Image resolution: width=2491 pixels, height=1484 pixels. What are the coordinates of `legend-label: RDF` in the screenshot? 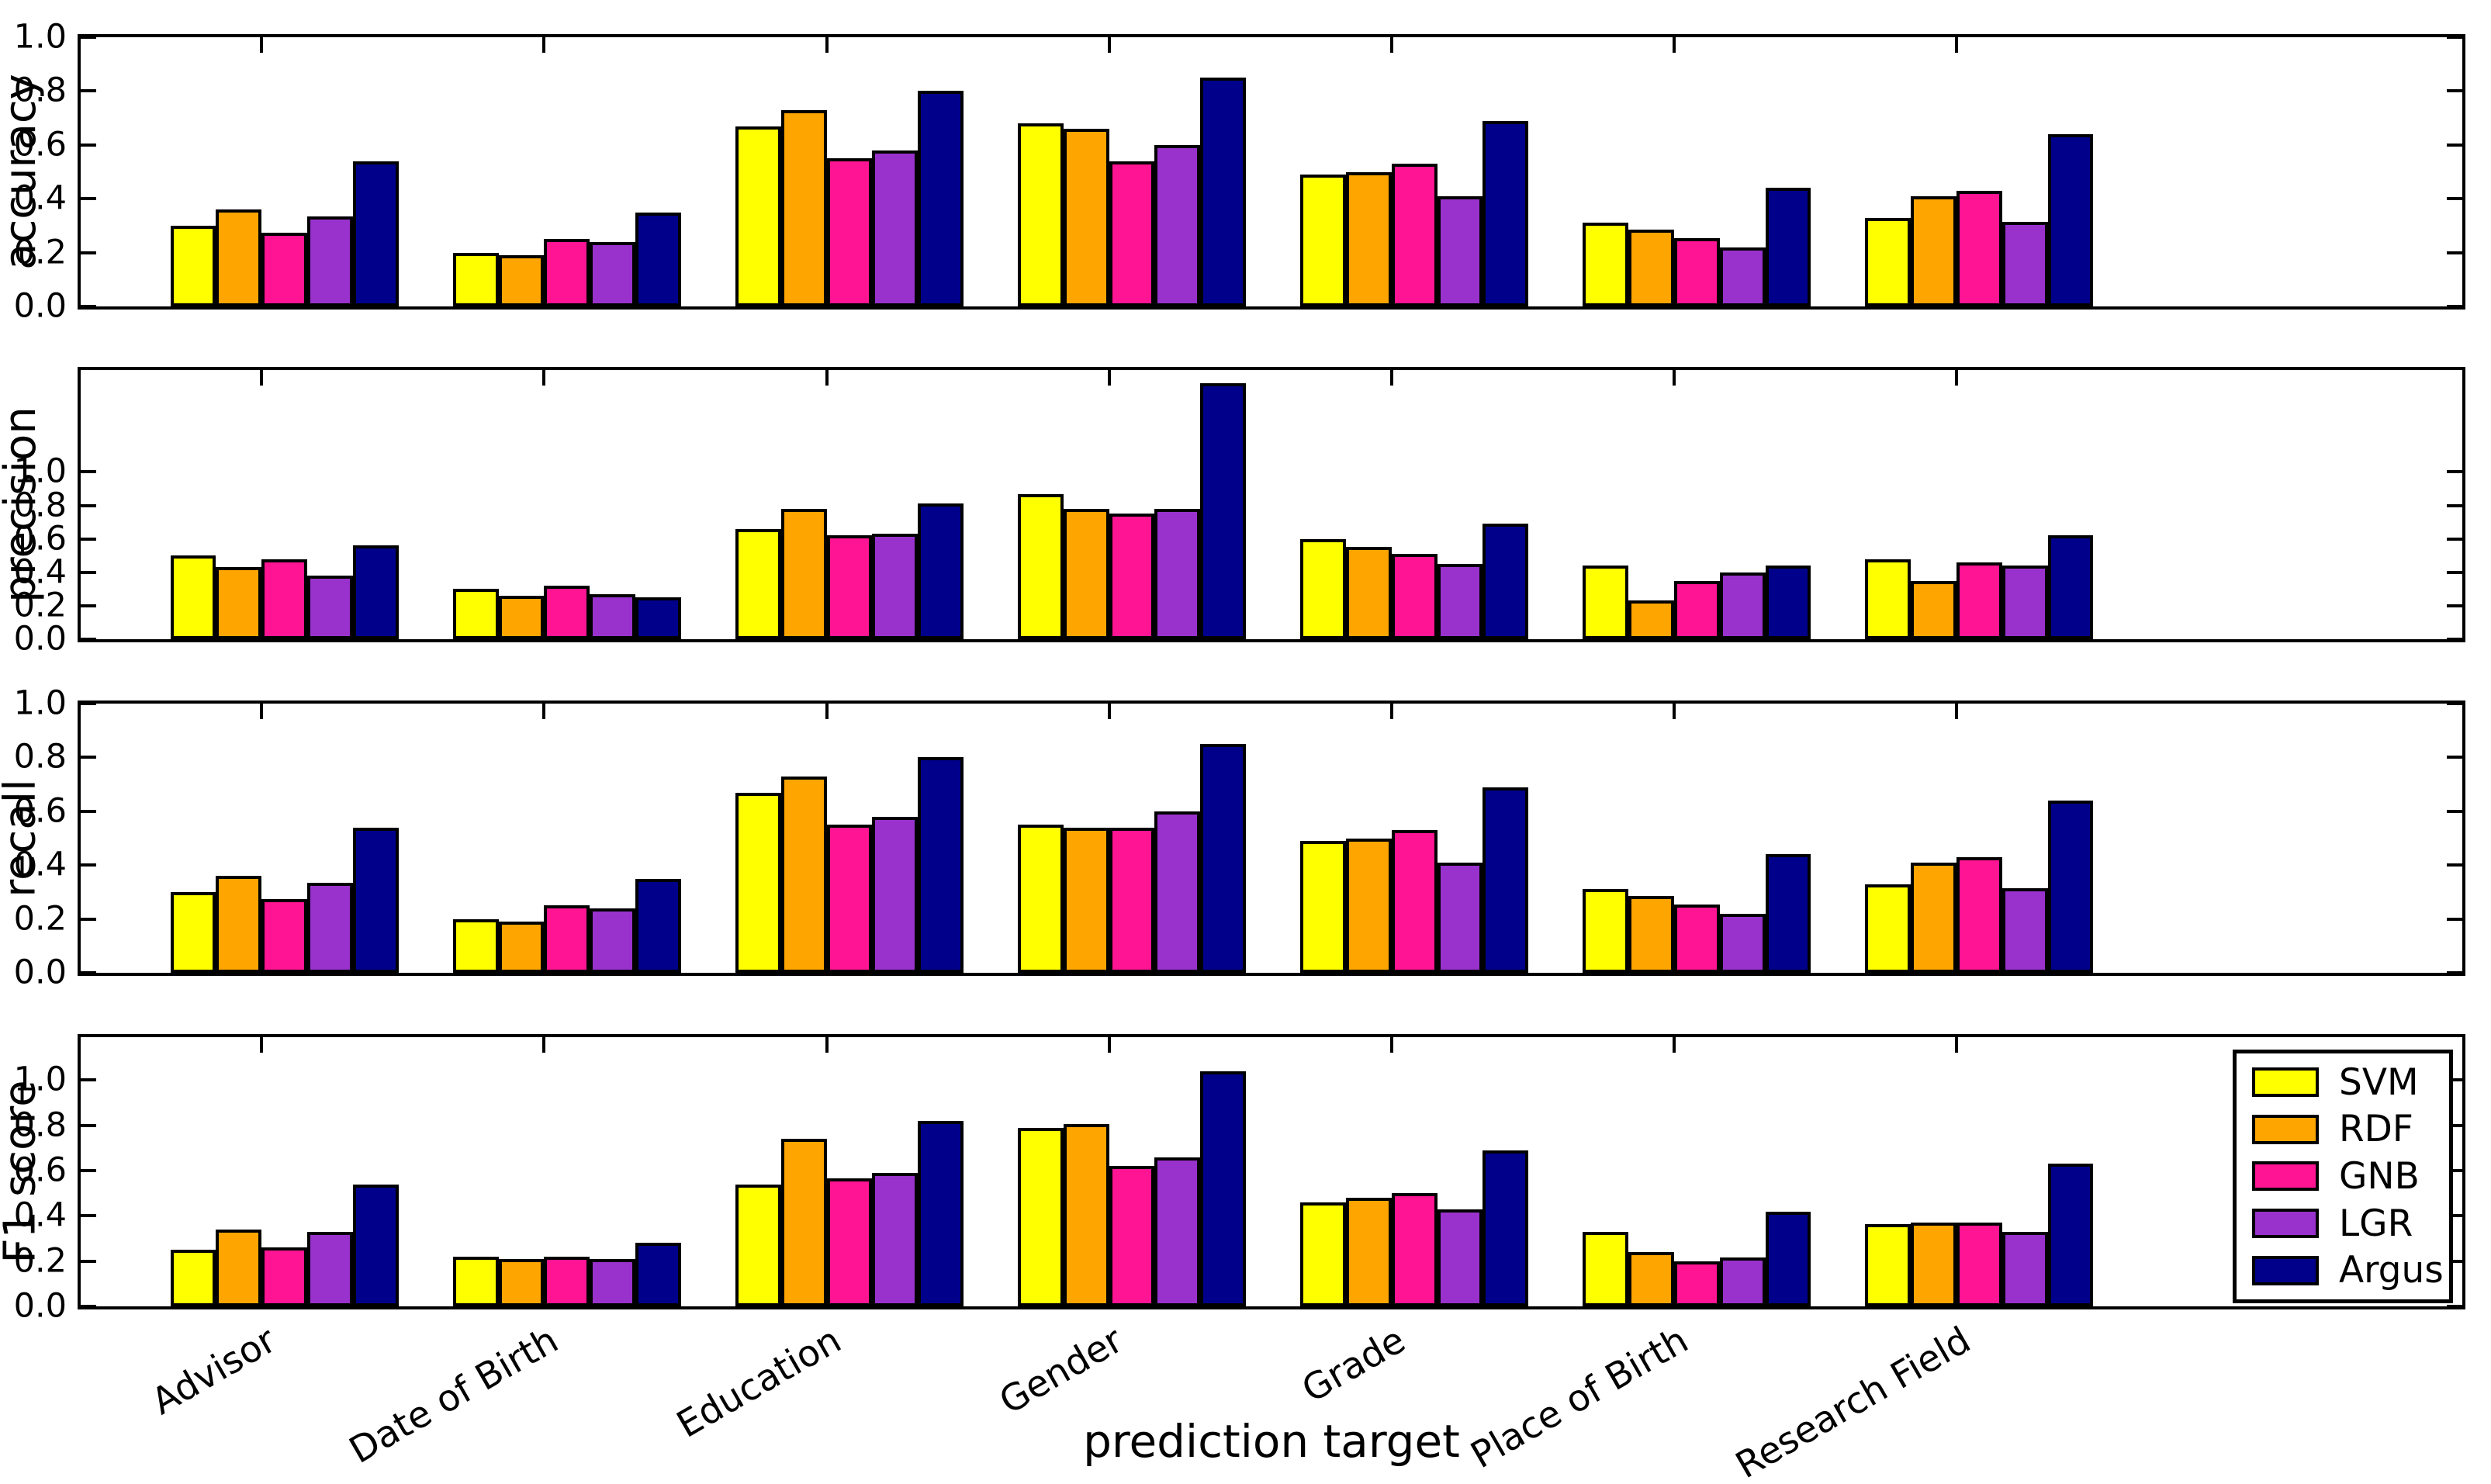 It's located at (2376, 1129).